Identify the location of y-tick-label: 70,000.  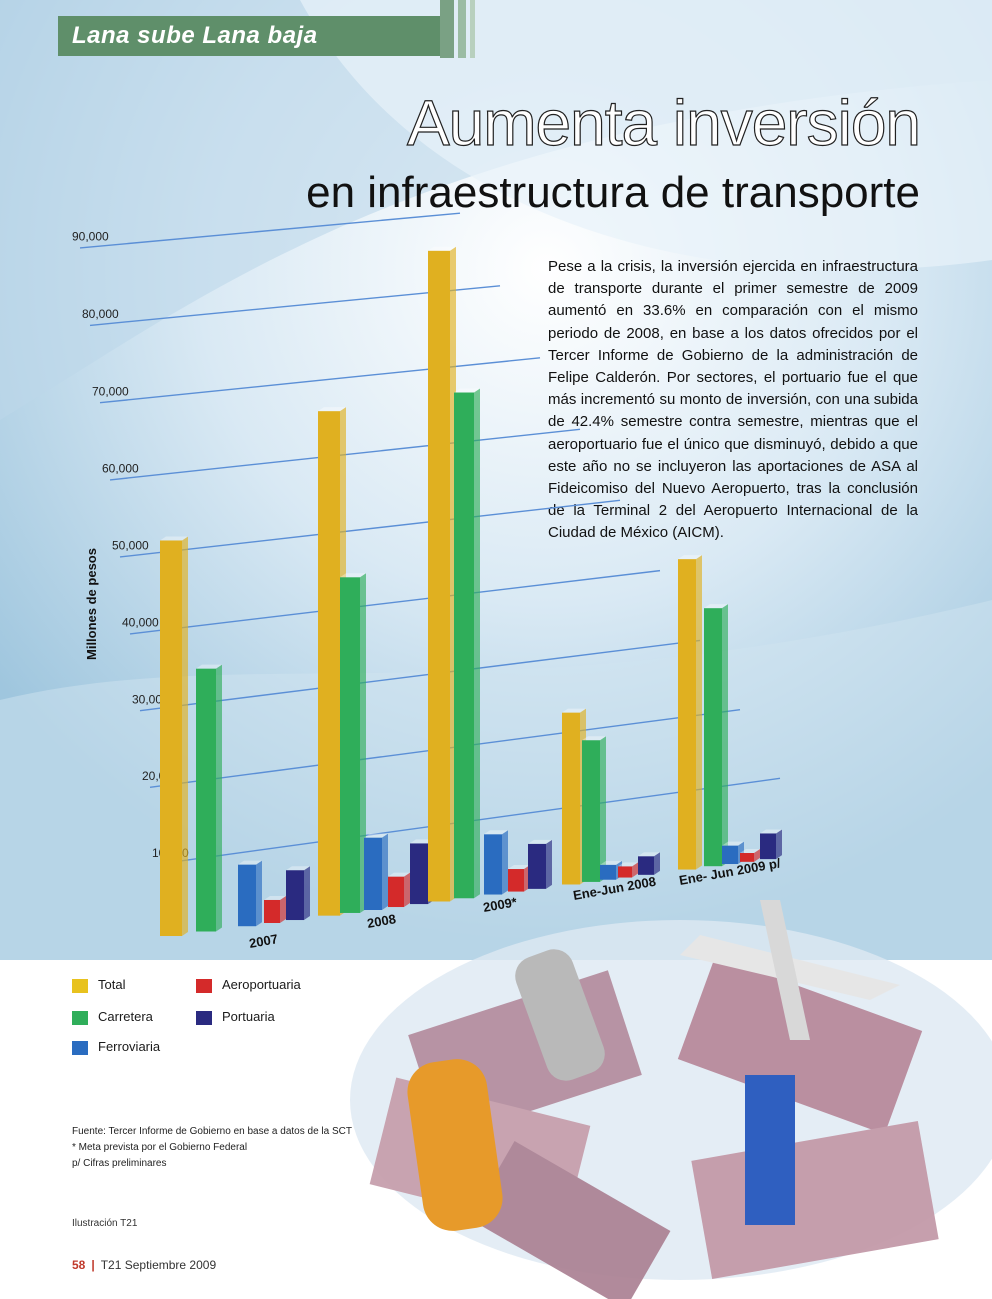
(110, 391).